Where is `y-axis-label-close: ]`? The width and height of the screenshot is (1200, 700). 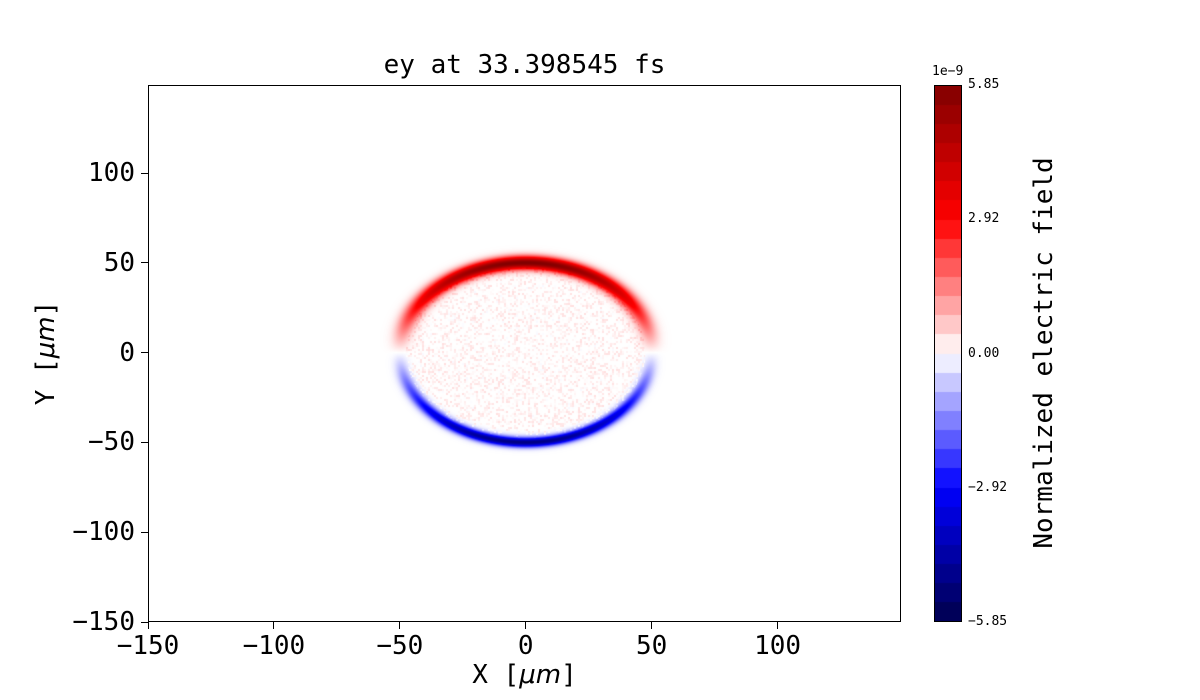 y-axis-label-close: ] is located at coordinates (46, 308).